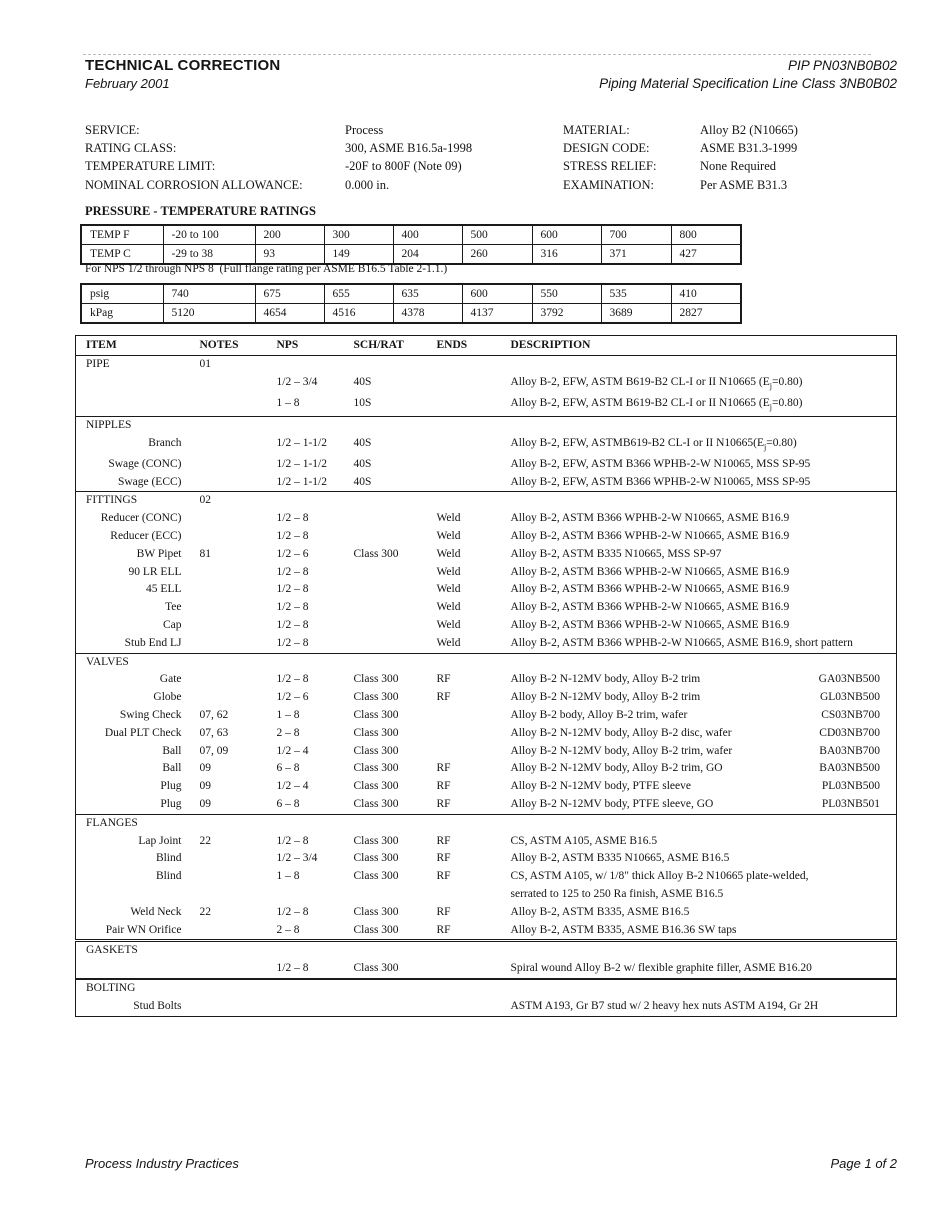 The width and height of the screenshot is (950, 1230). What do you see at coordinates (486, 345) in the screenshot?
I see `items-table-header-row: ITEM NOTES NPS SCH/RAT ENDS DESCRIPTION` at bounding box center [486, 345].